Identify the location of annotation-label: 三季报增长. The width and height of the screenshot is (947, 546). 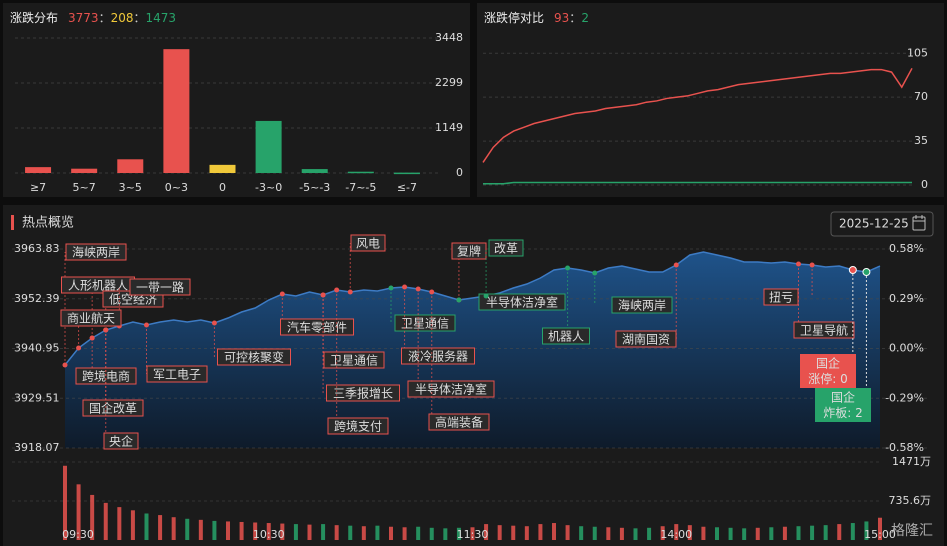
(363, 393).